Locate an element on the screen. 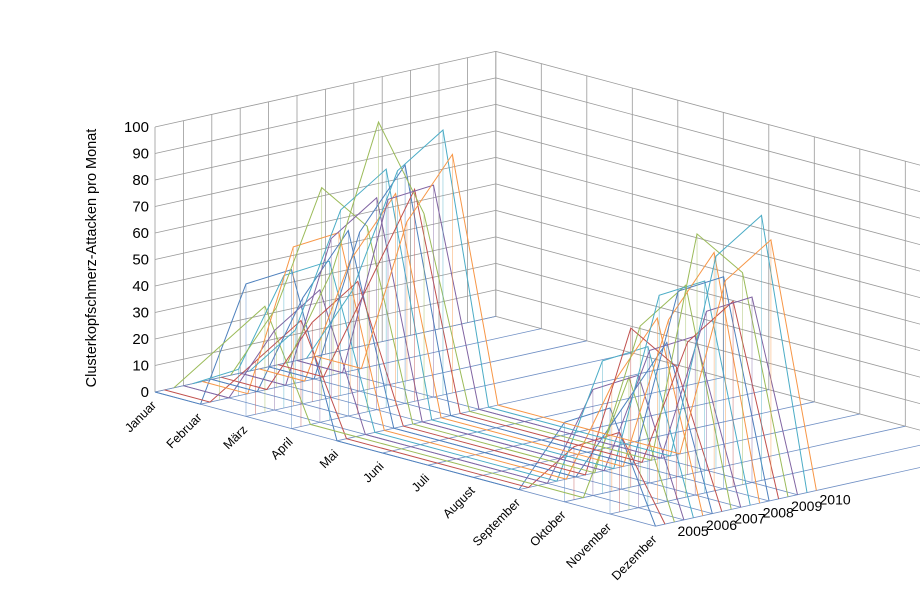 The width and height of the screenshot is (920, 605). y-axis-label: Clusterkopfschmerz-Attacken pro Monat is located at coordinates (92, 258).